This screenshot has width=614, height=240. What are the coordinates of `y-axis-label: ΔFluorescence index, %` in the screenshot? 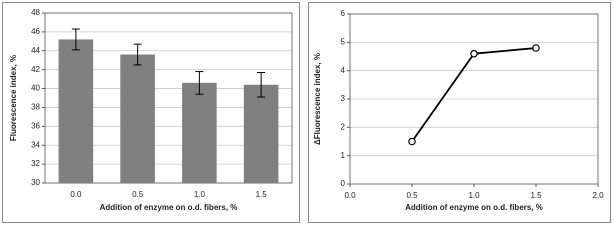 It's located at (317, 99).